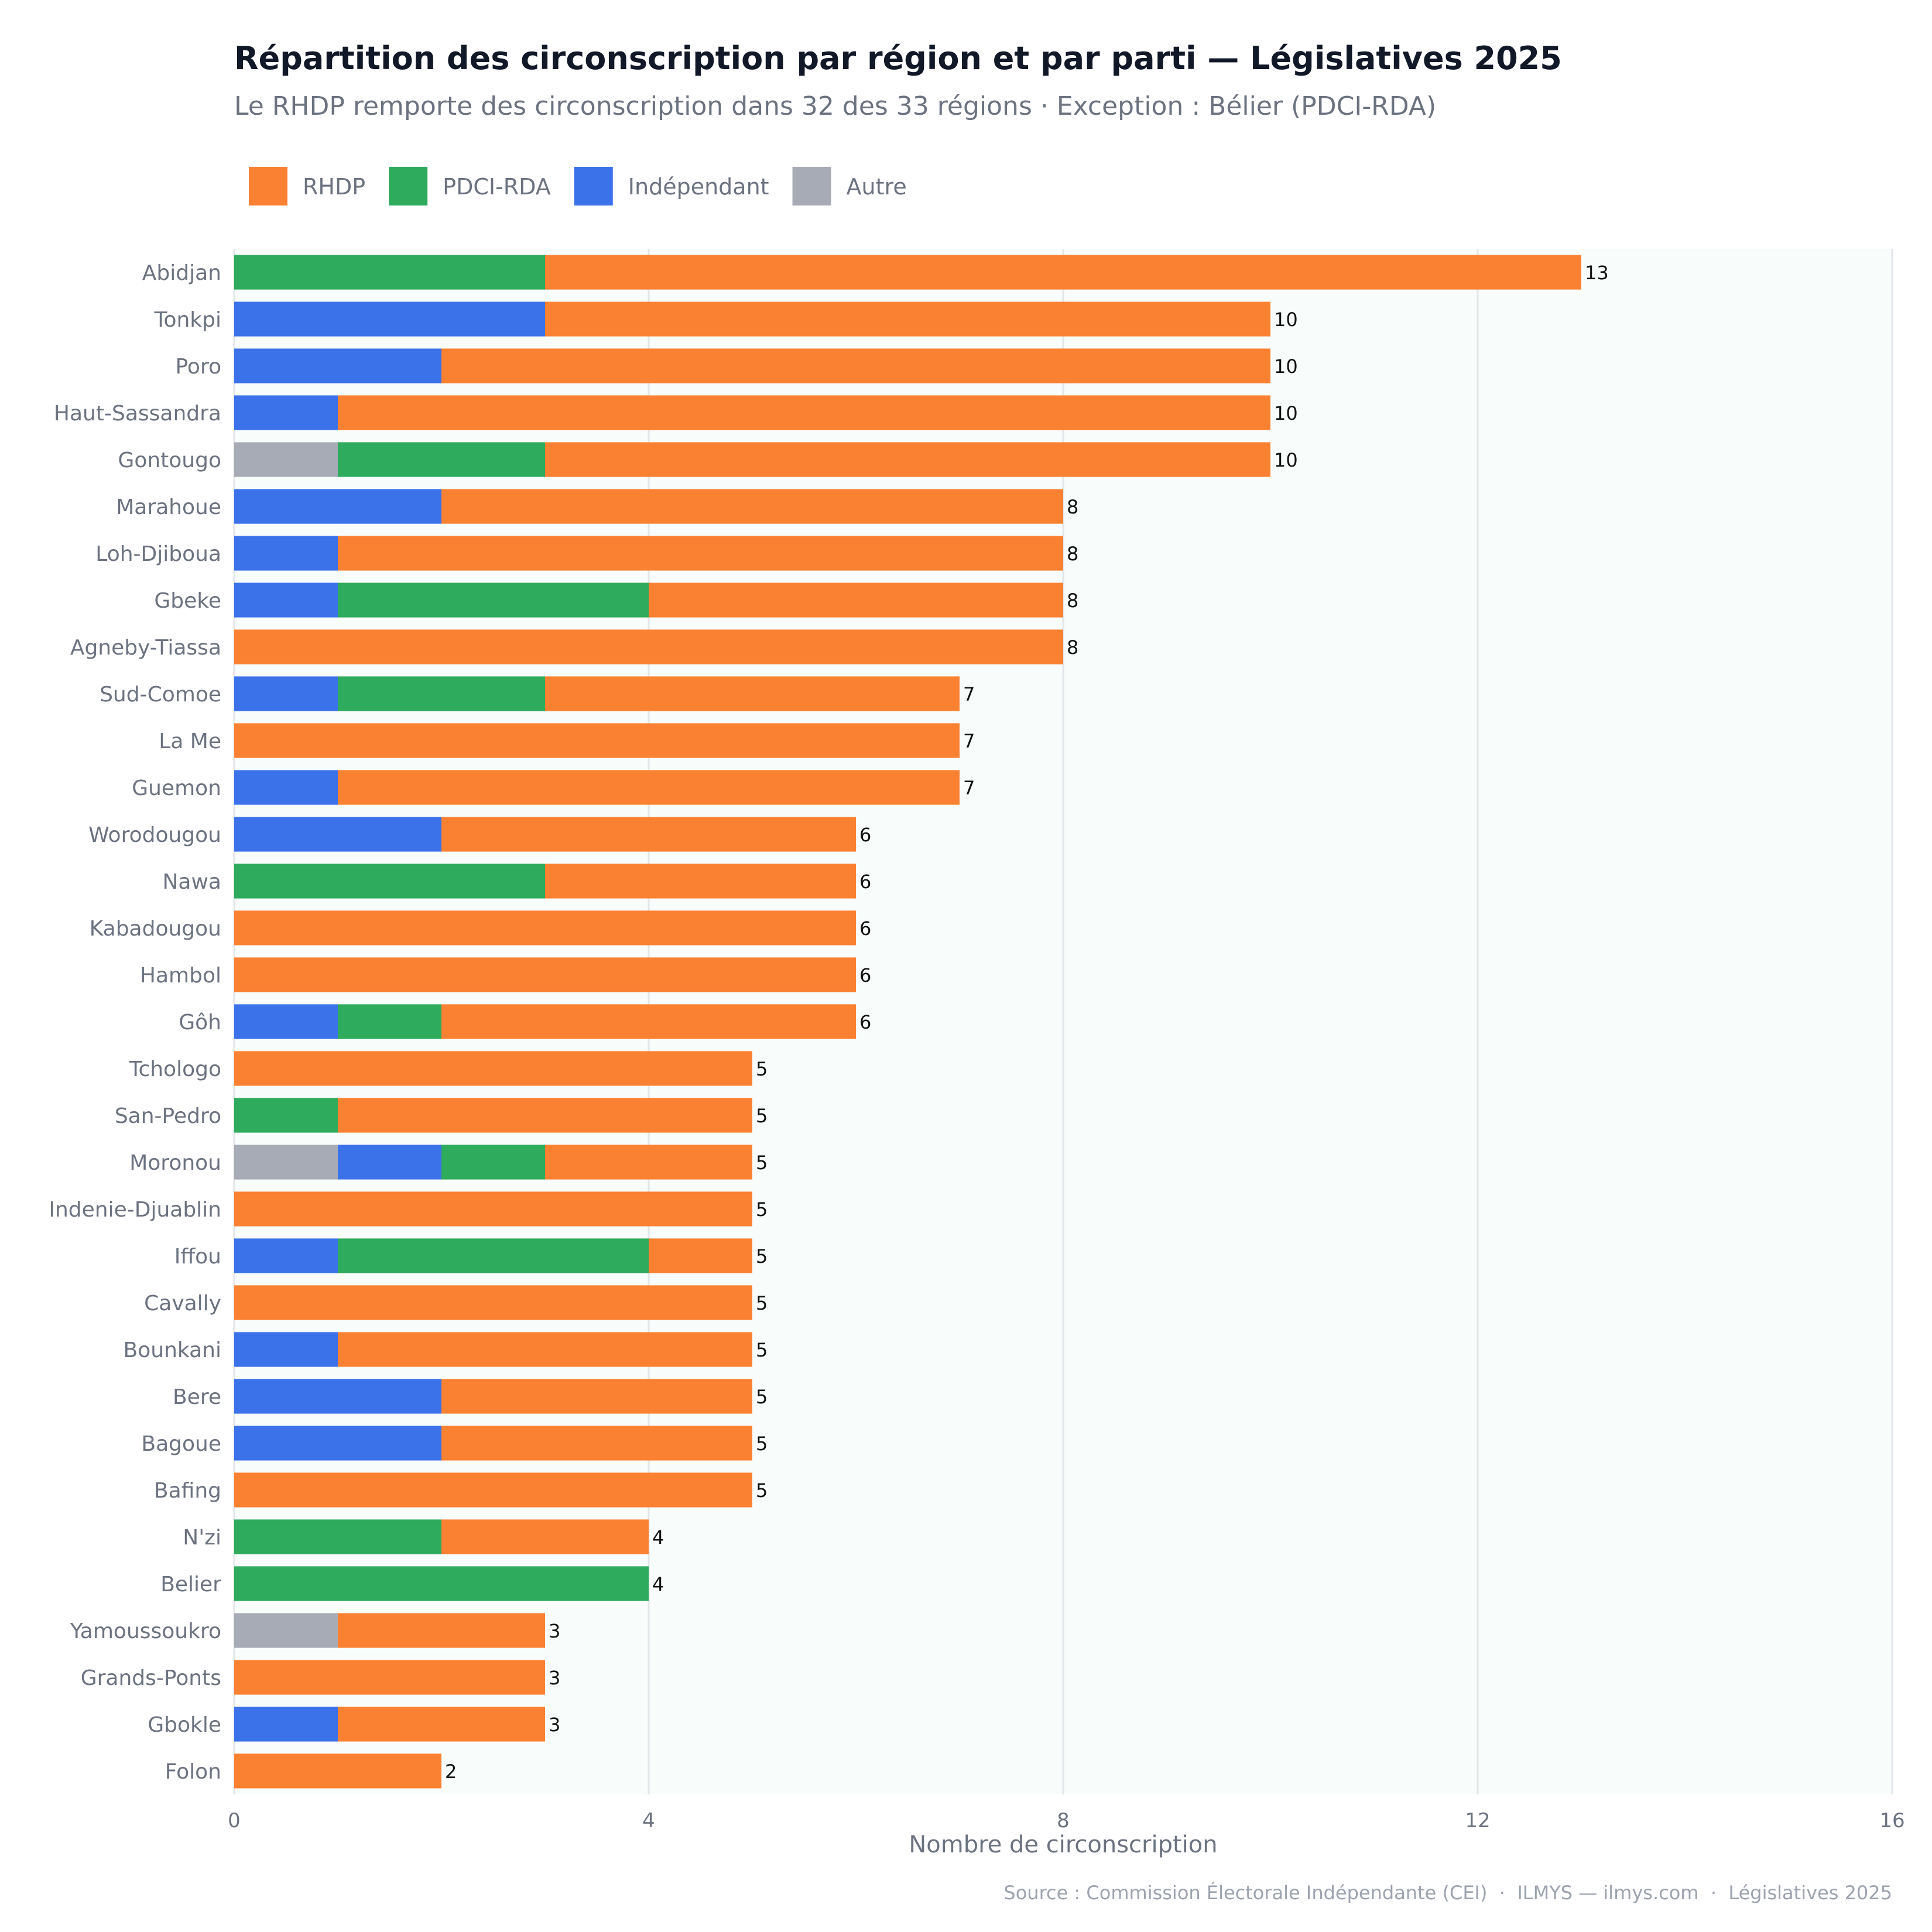 The width and height of the screenshot is (1932, 1932). I want to click on category-label: Bere, so click(197, 1397).